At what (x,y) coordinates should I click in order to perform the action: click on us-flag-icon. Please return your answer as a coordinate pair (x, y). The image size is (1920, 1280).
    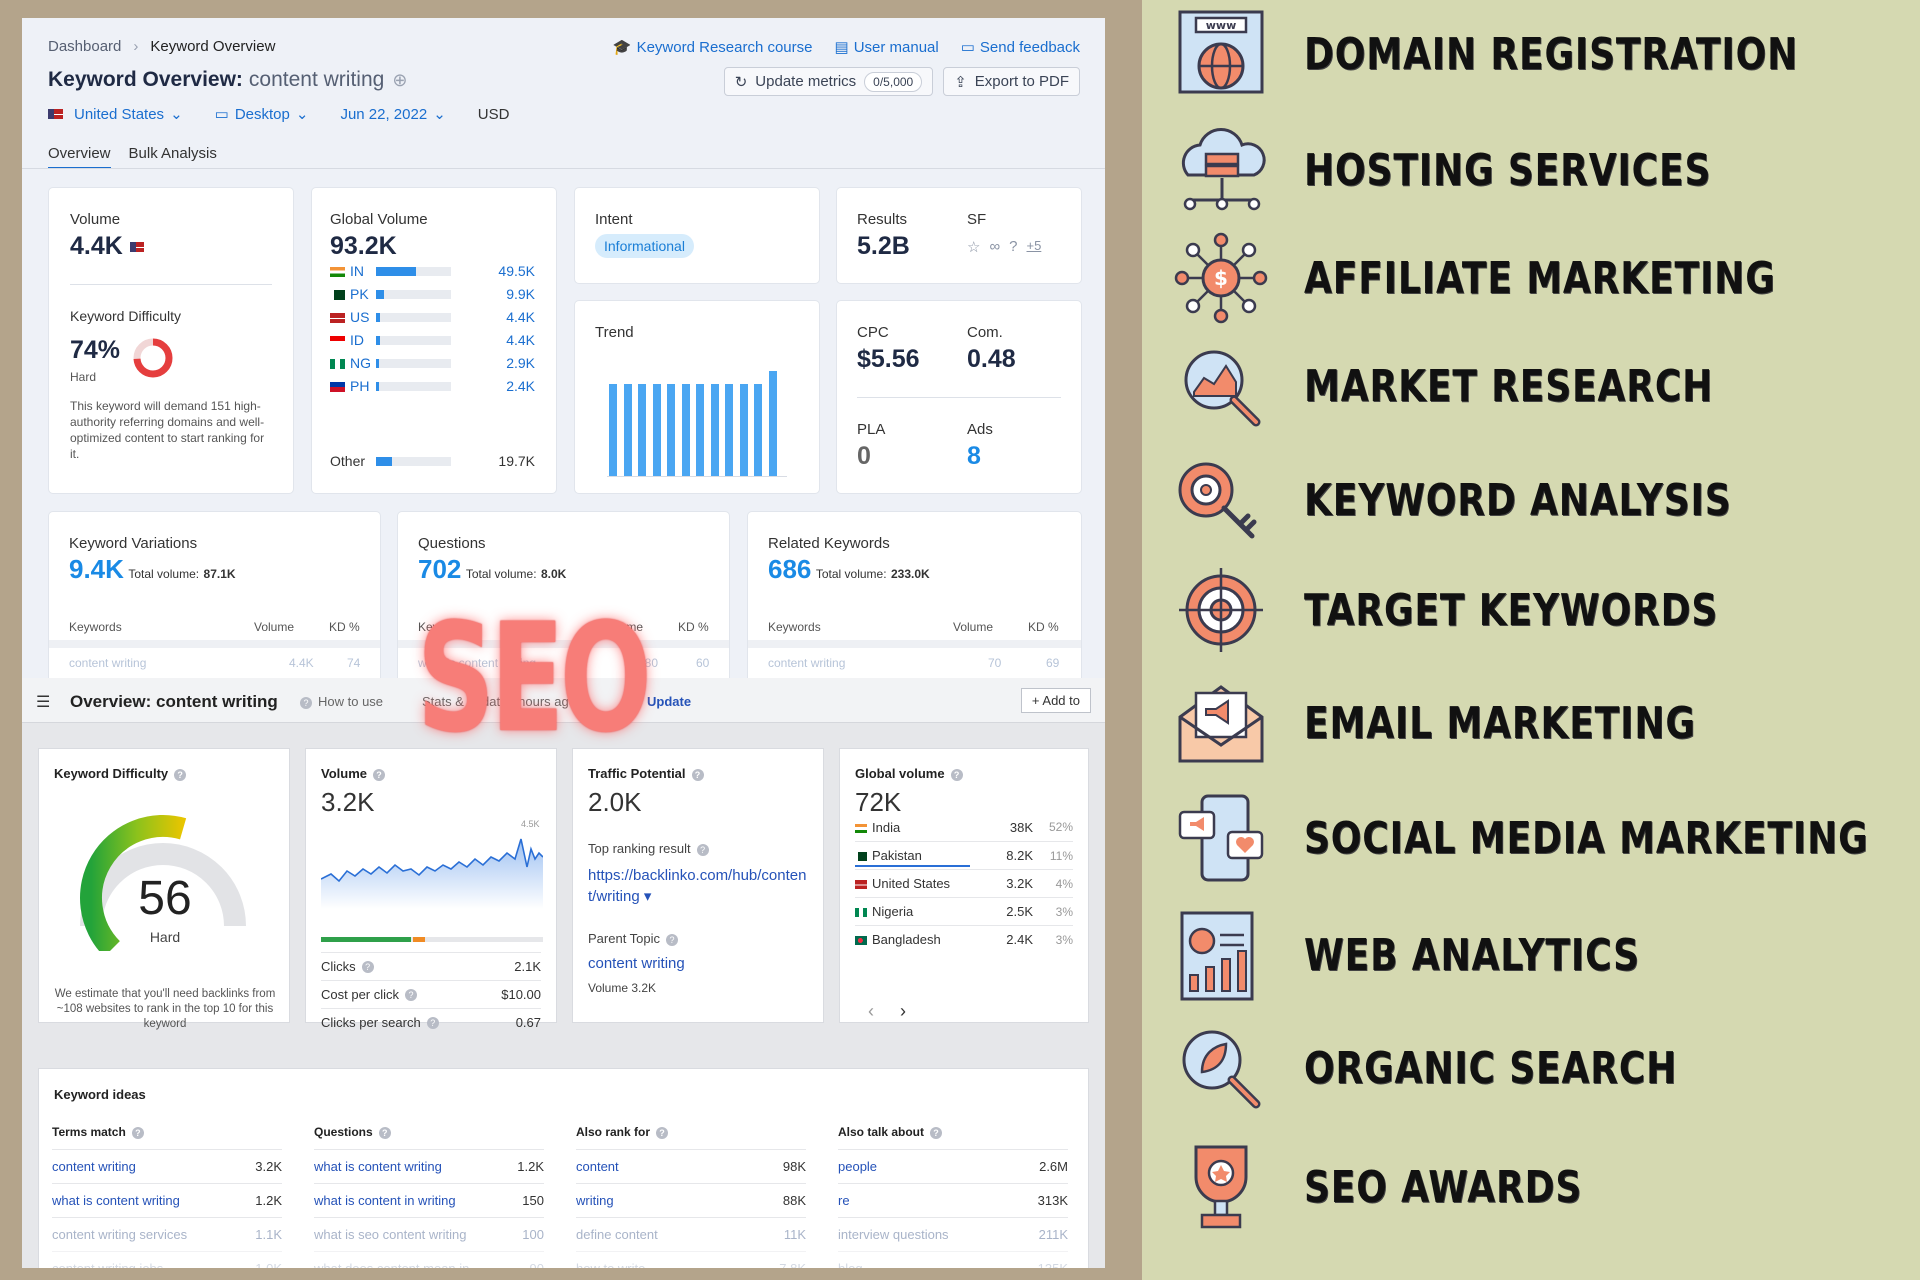
    Looking at the image, I should click on (136, 247).